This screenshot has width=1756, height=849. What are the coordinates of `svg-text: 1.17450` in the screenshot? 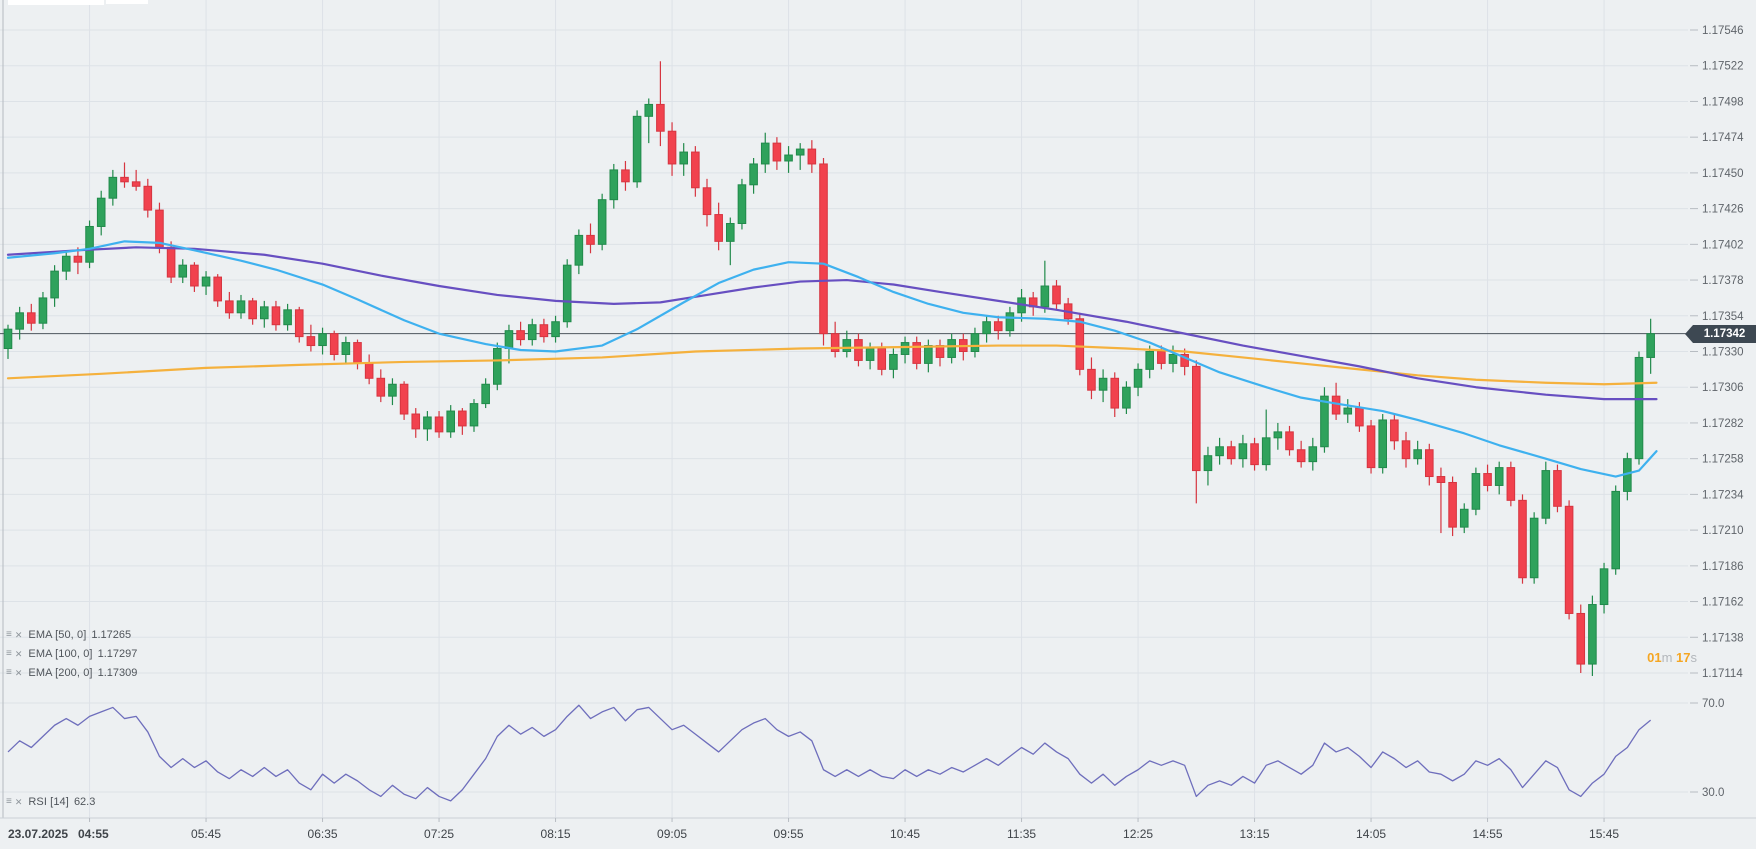 It's located at (1723, 174).